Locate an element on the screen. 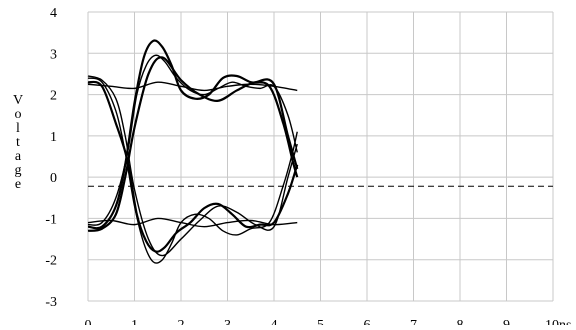  x-tick-label-4: 4 is located at coordinates (274, 321).